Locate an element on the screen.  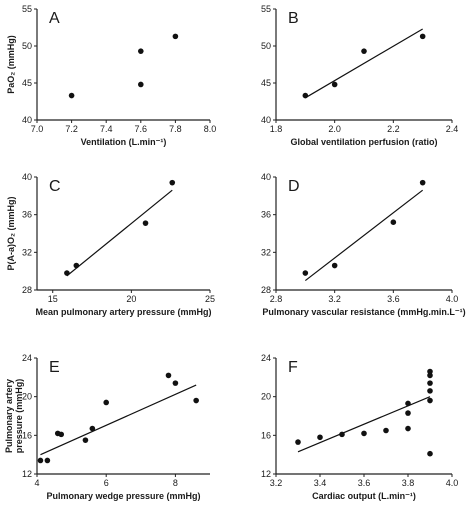
x-tick-label: 2.4 is located at coordinates (452, 129).